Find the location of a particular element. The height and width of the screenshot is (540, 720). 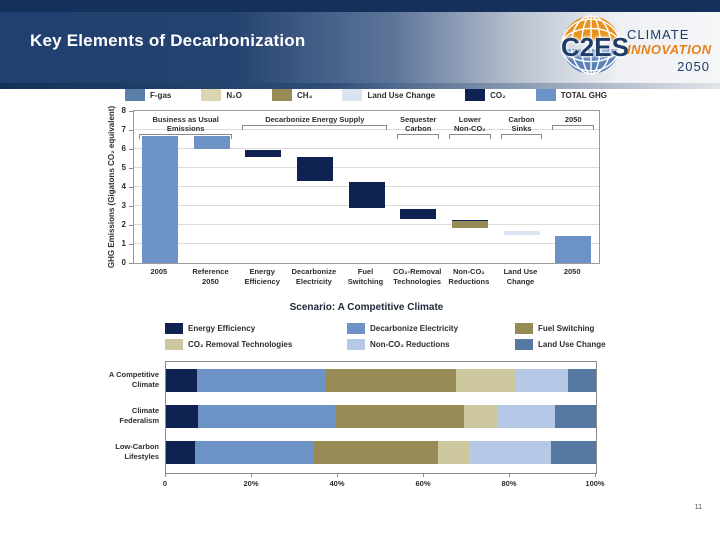

category-label: Energy Efficiency is located at coordinates (262, 276).